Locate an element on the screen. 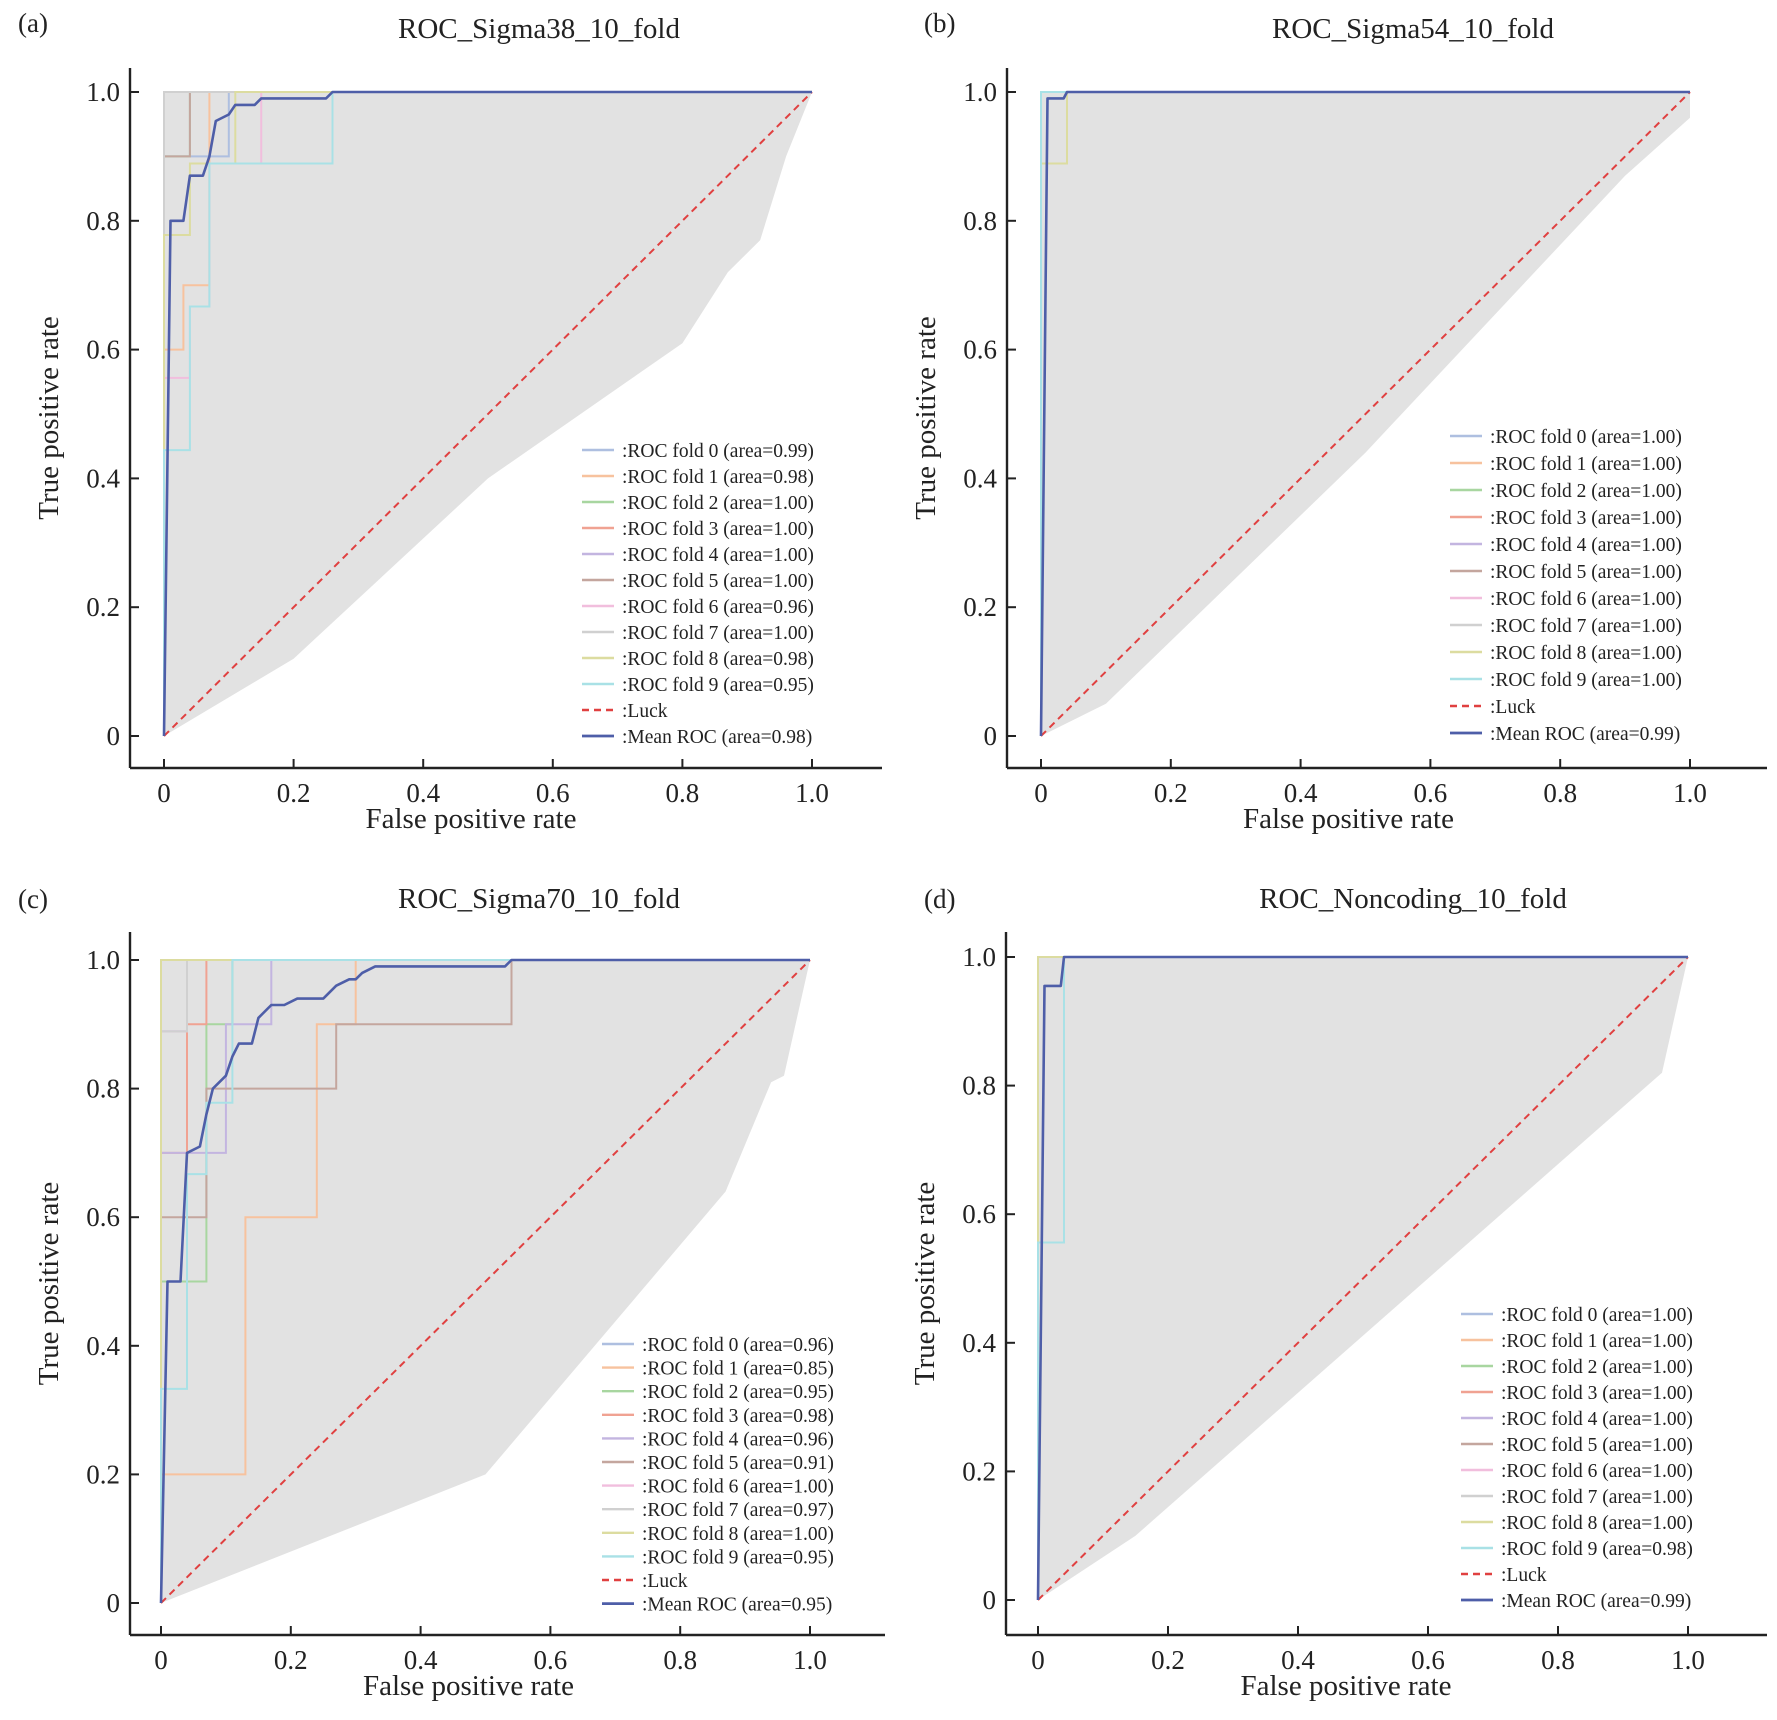  legend-label: :ROC fold 9 (area=0.95) is located at coordinates (738, 1557).